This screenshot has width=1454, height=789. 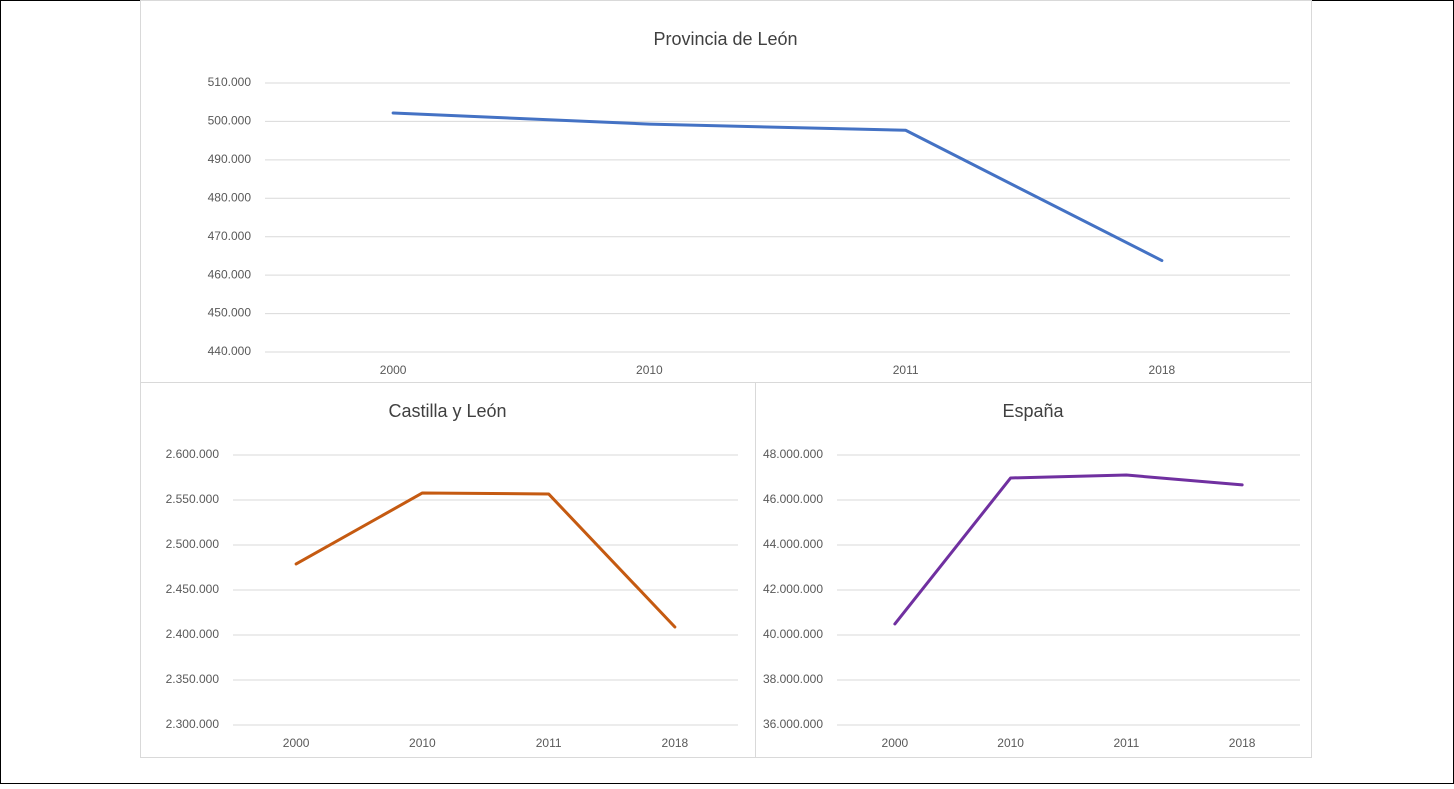 I want to click on y-tick-label: 490.000, so click(x=230, y=159).